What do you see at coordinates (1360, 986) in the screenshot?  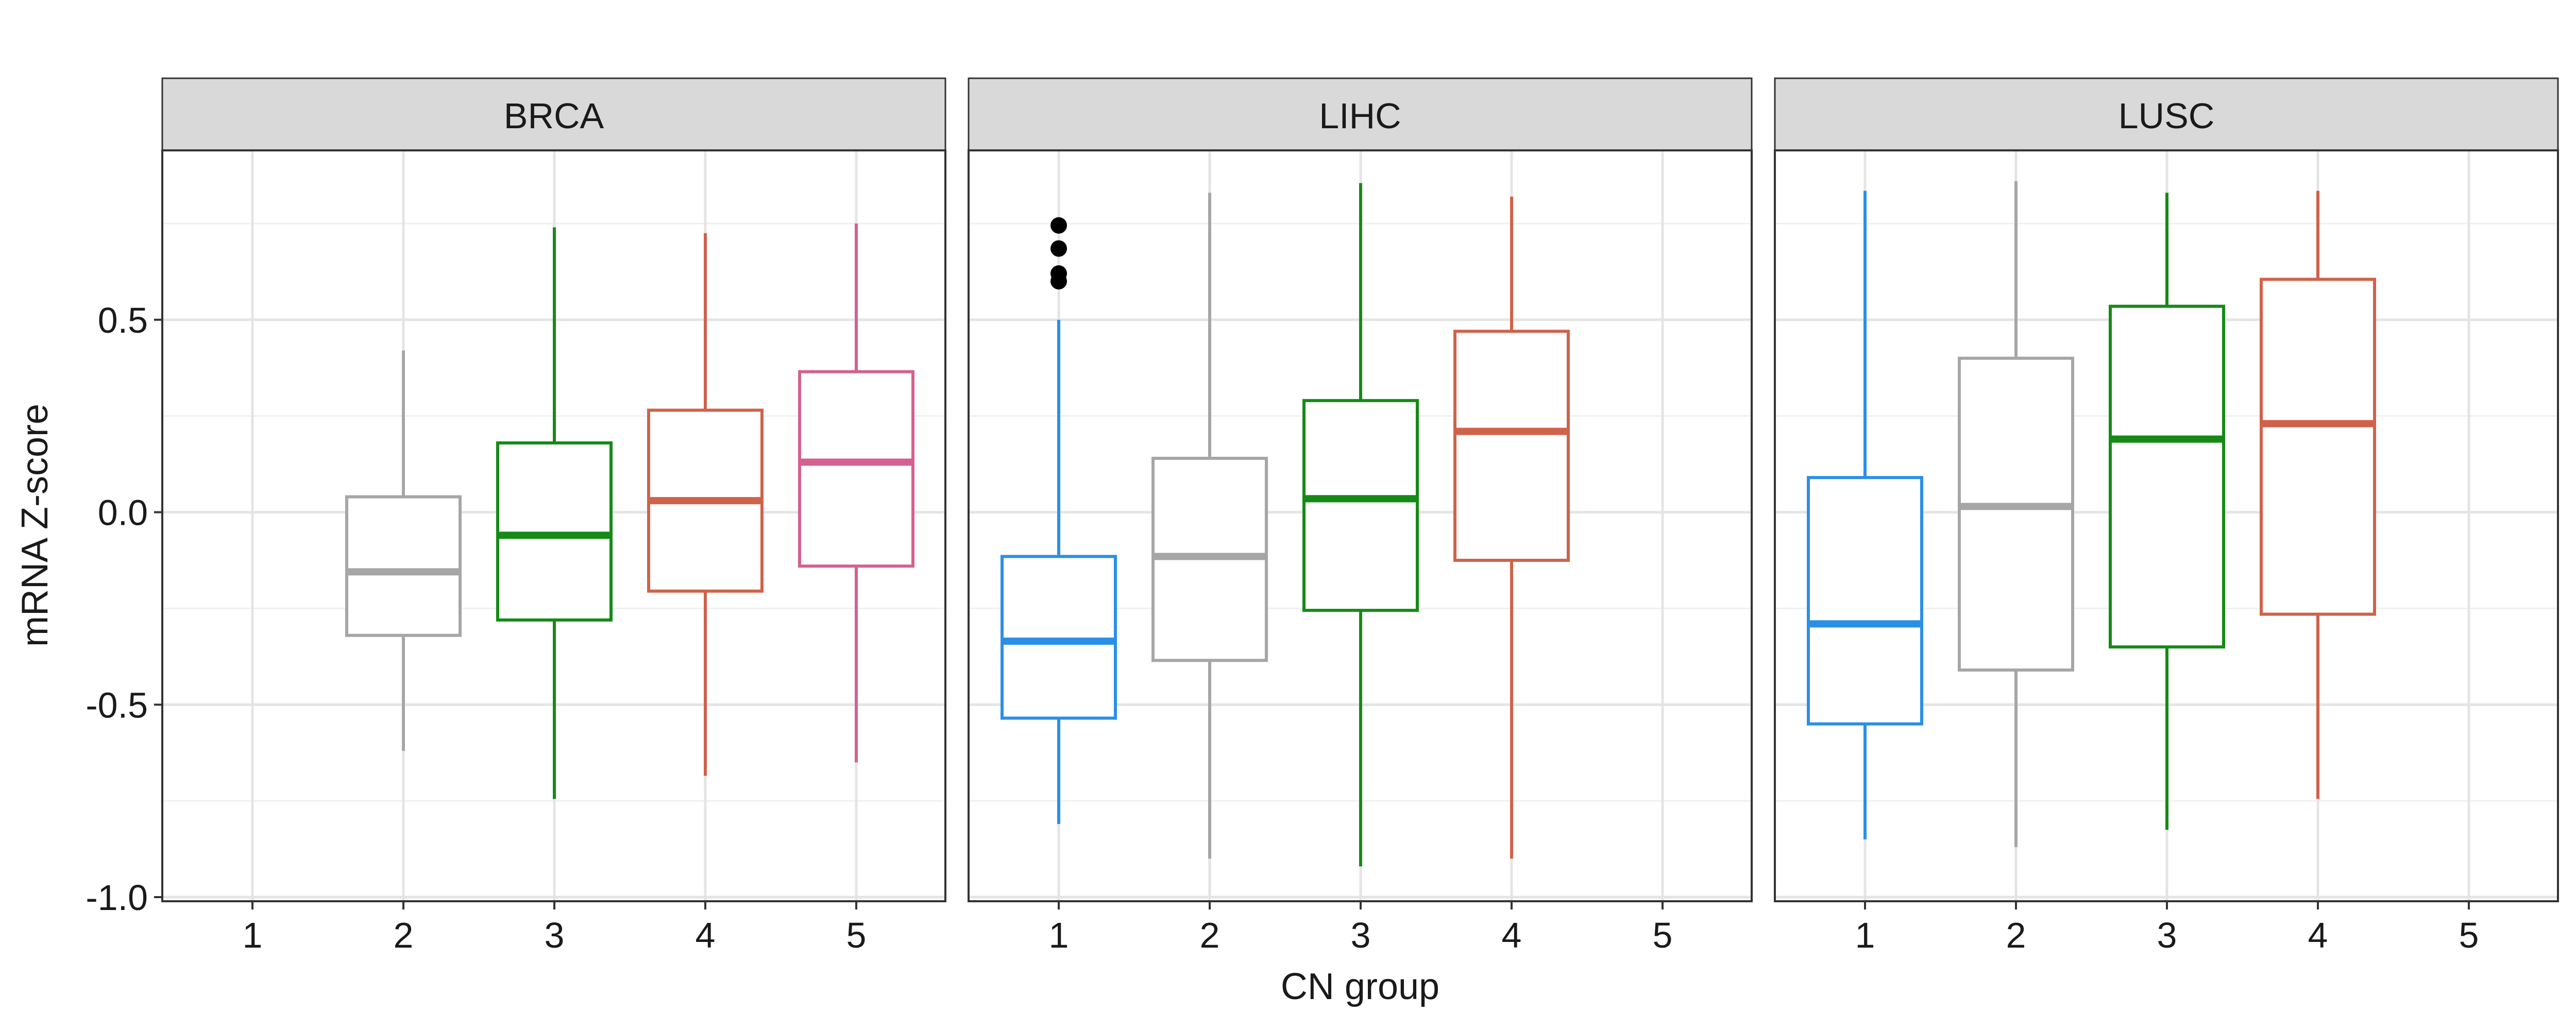 I see `x-axis-title: CN group` at bounding box center [1360, 986].